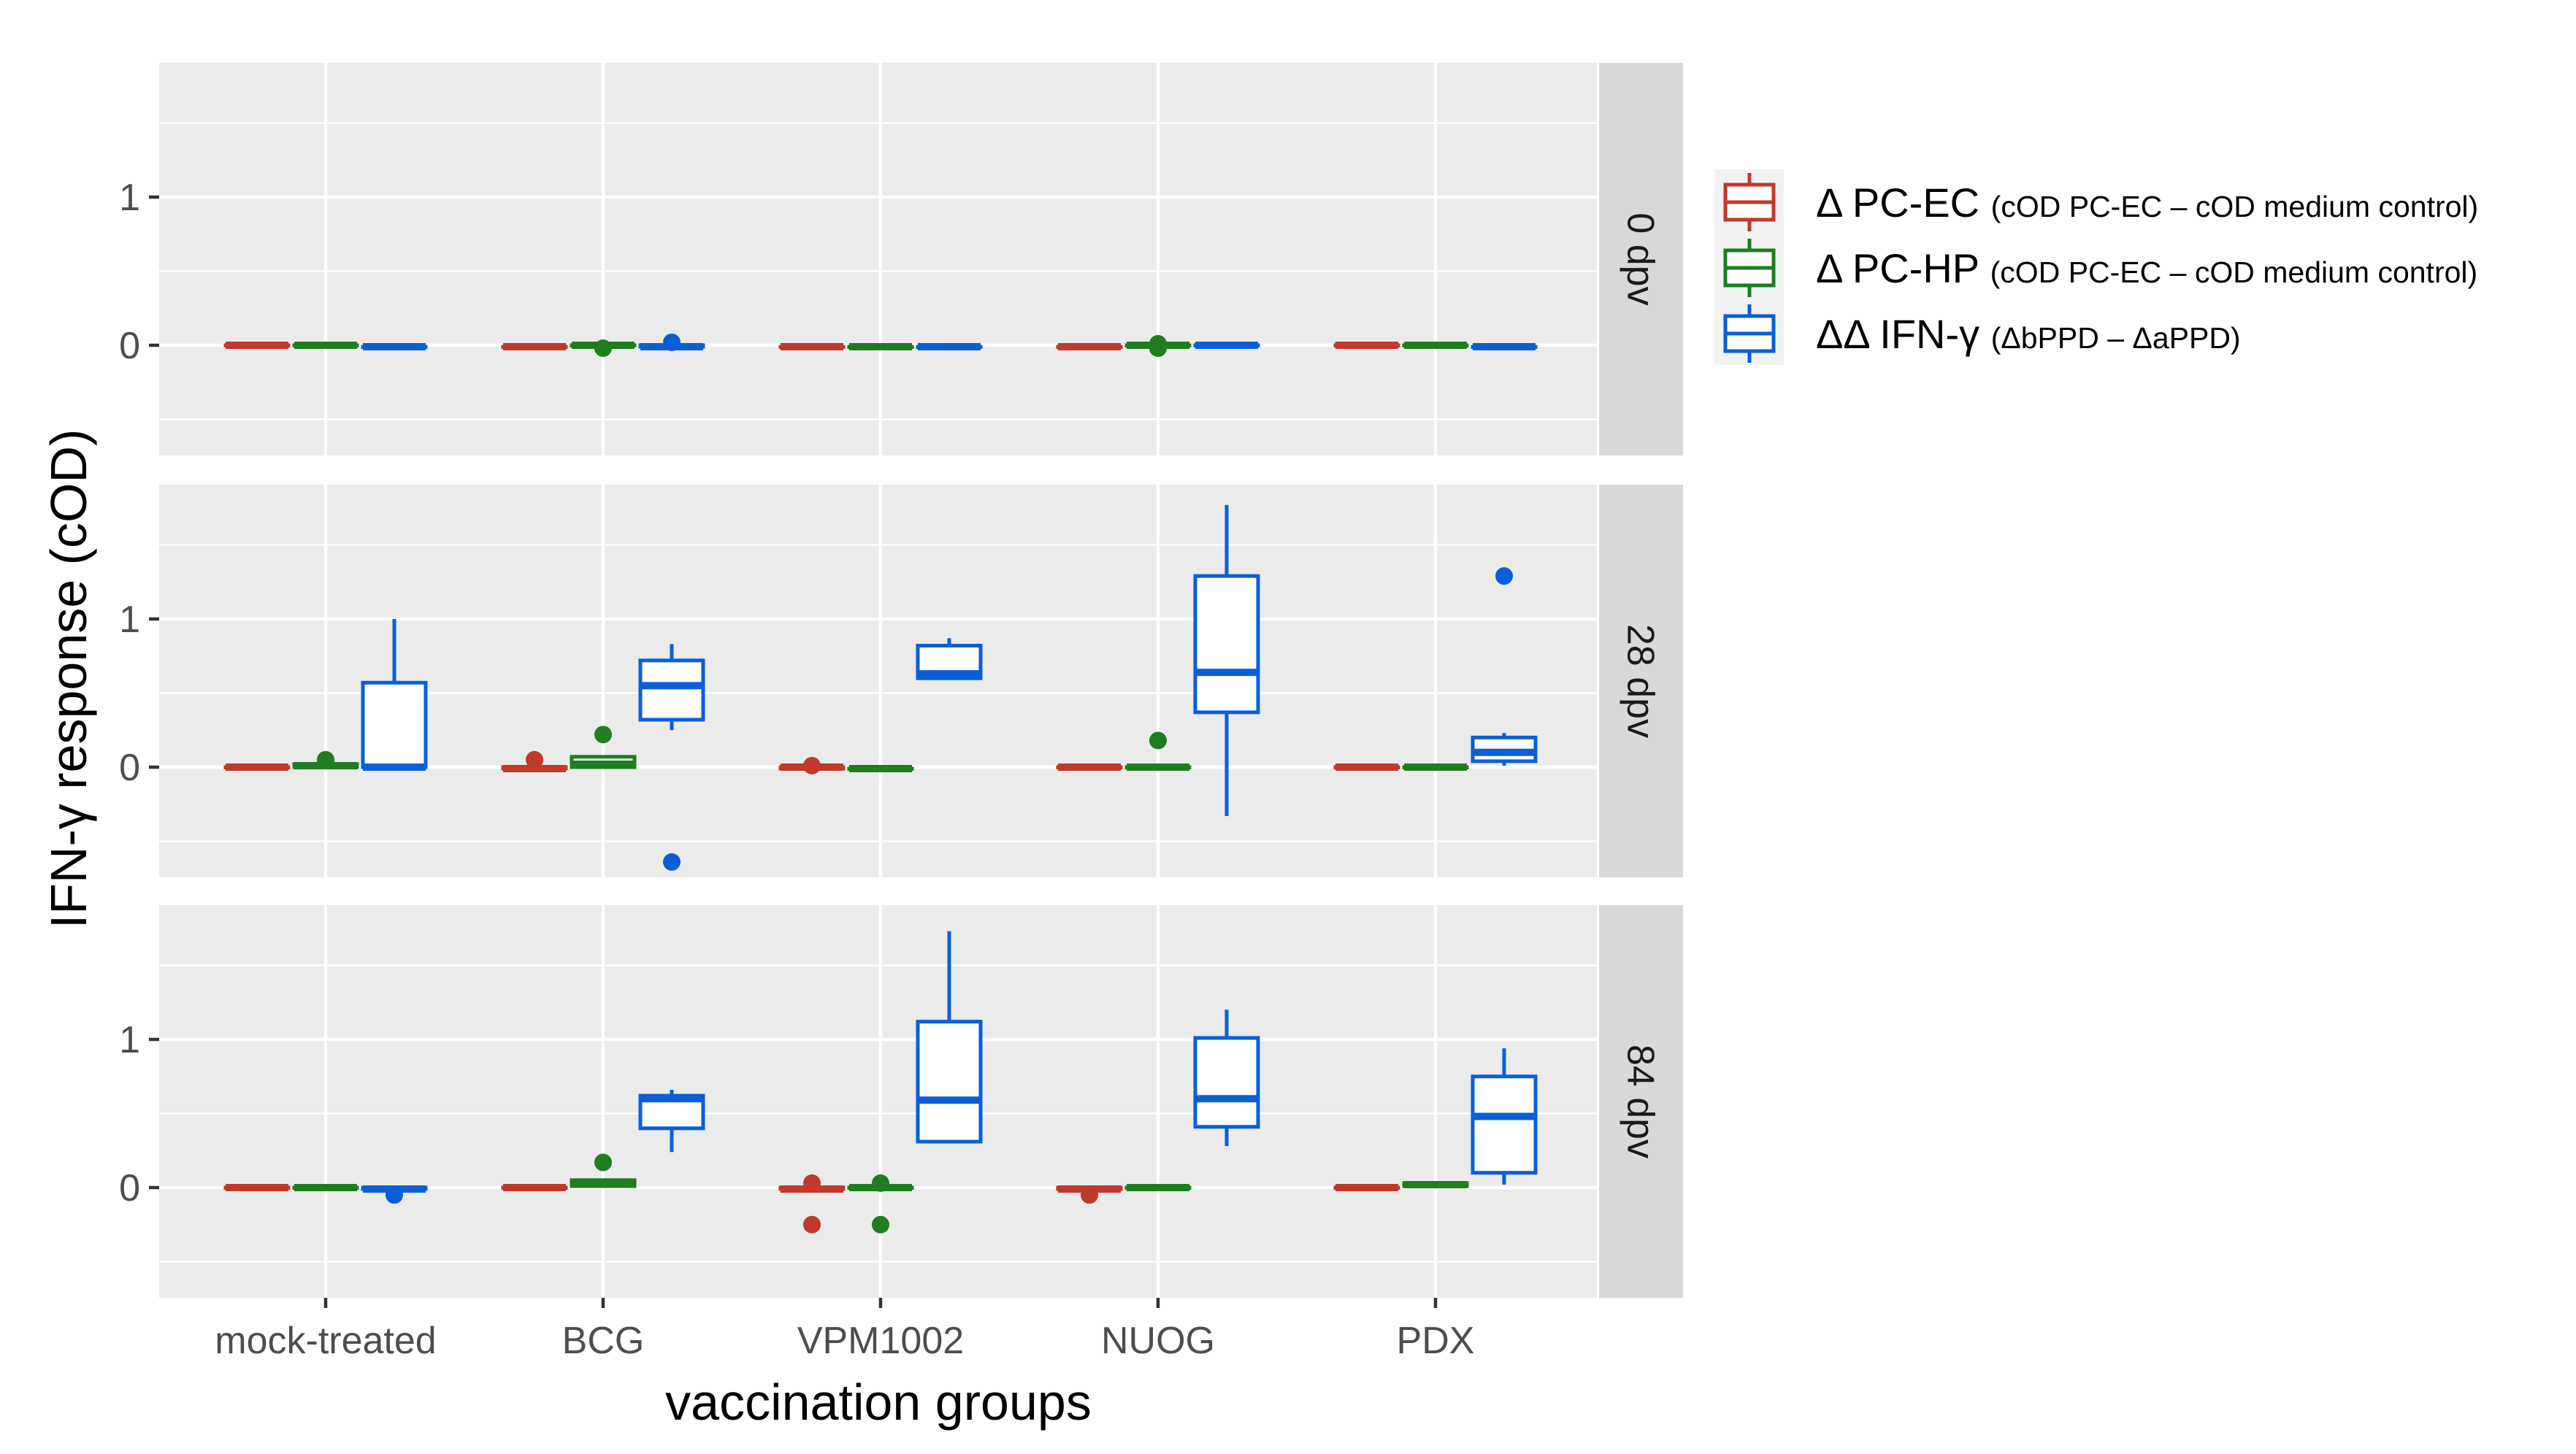  What do you see at coordinates (1436, 1341) in the screenshot?
I see `x-tick-label: PDX` at bounding box center [1436, 1341].